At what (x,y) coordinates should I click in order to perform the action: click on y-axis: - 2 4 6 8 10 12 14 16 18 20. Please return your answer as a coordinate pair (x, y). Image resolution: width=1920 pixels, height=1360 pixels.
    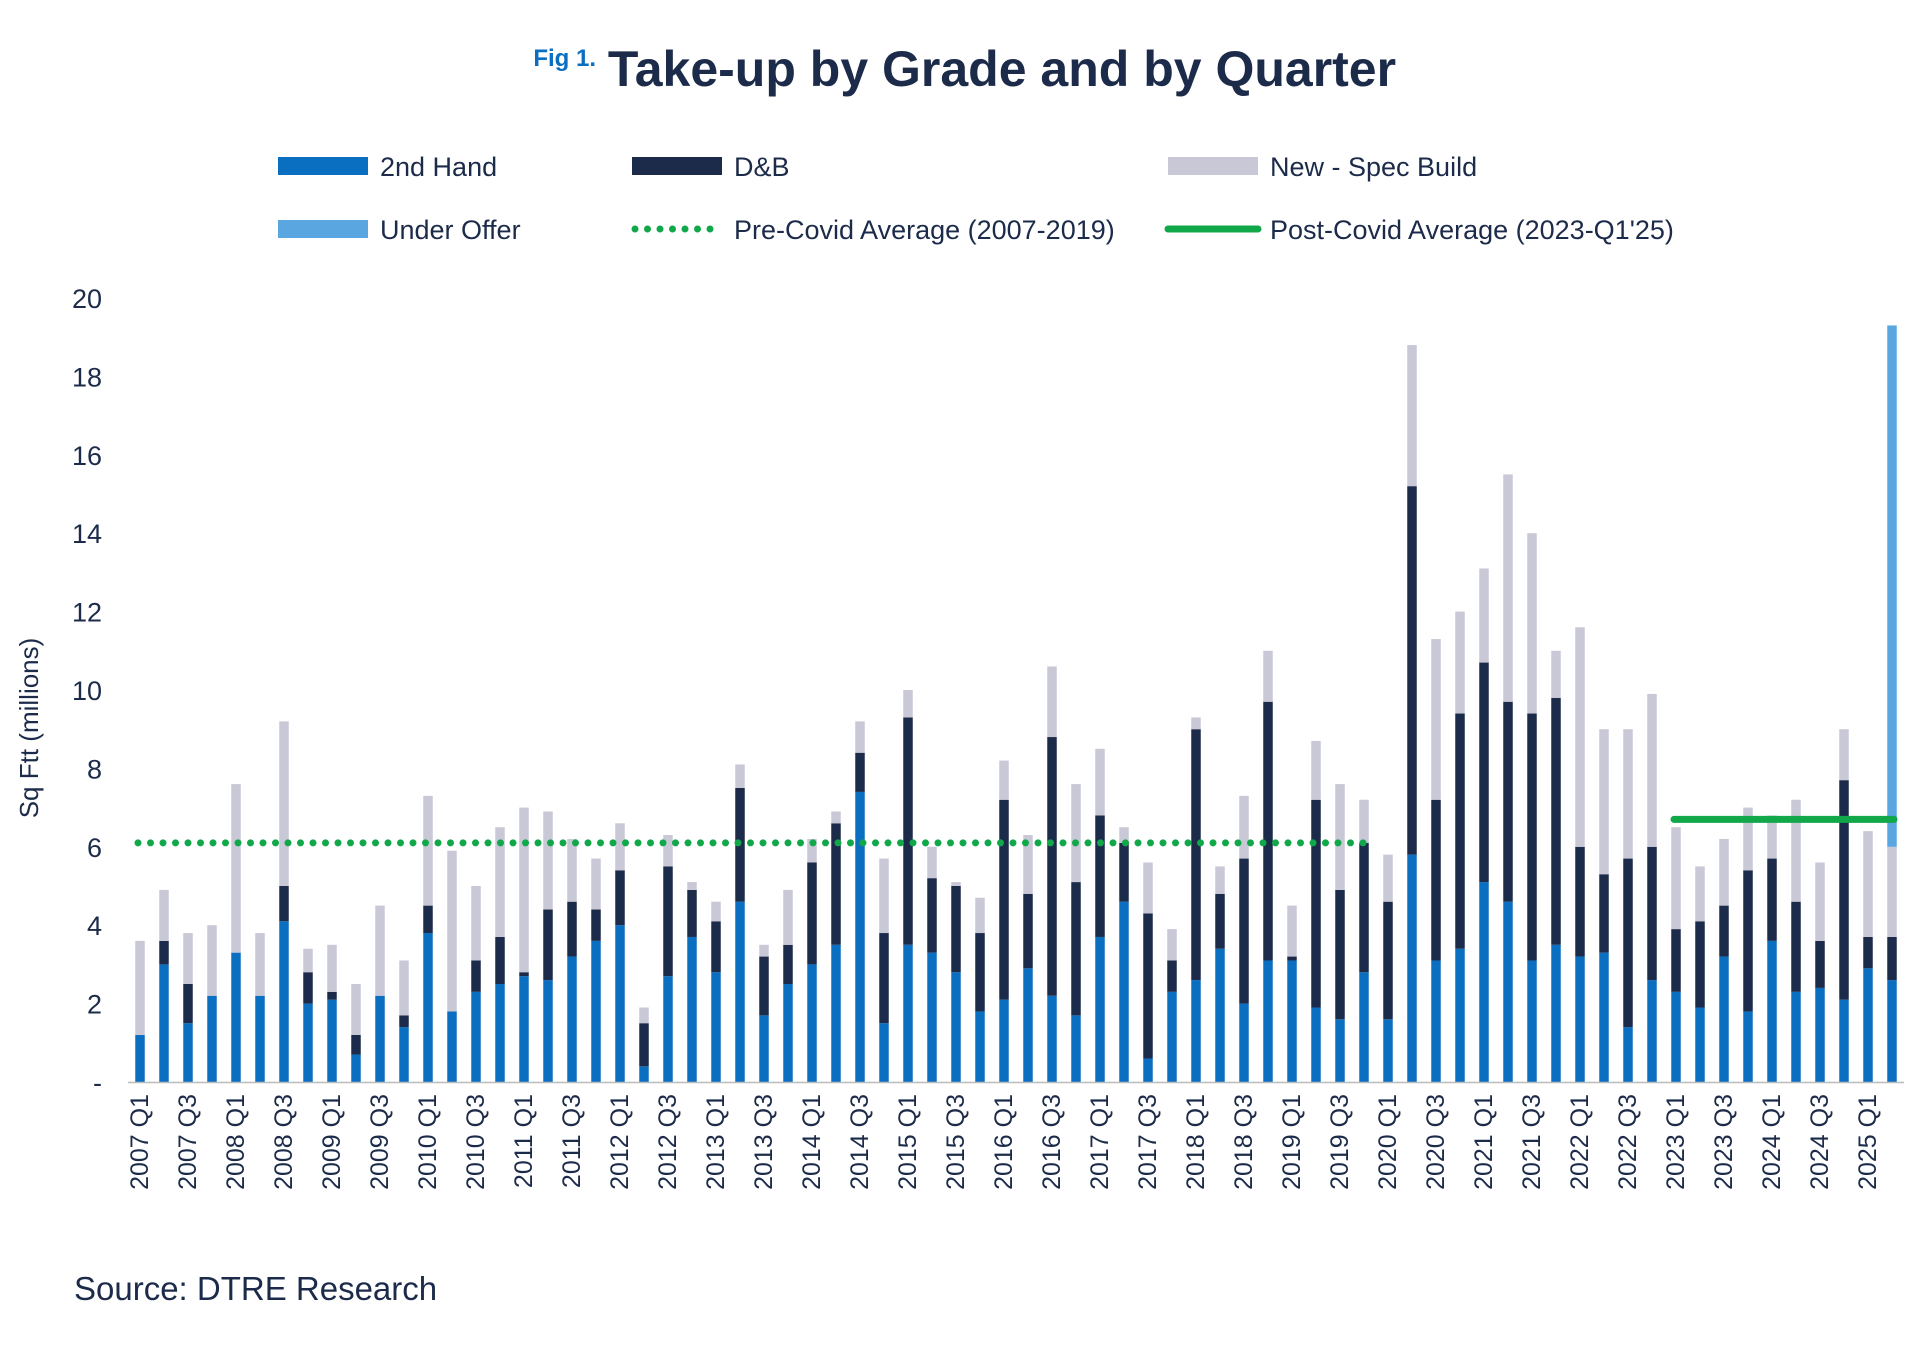
    Looking at the image, I should click on (87, 691).